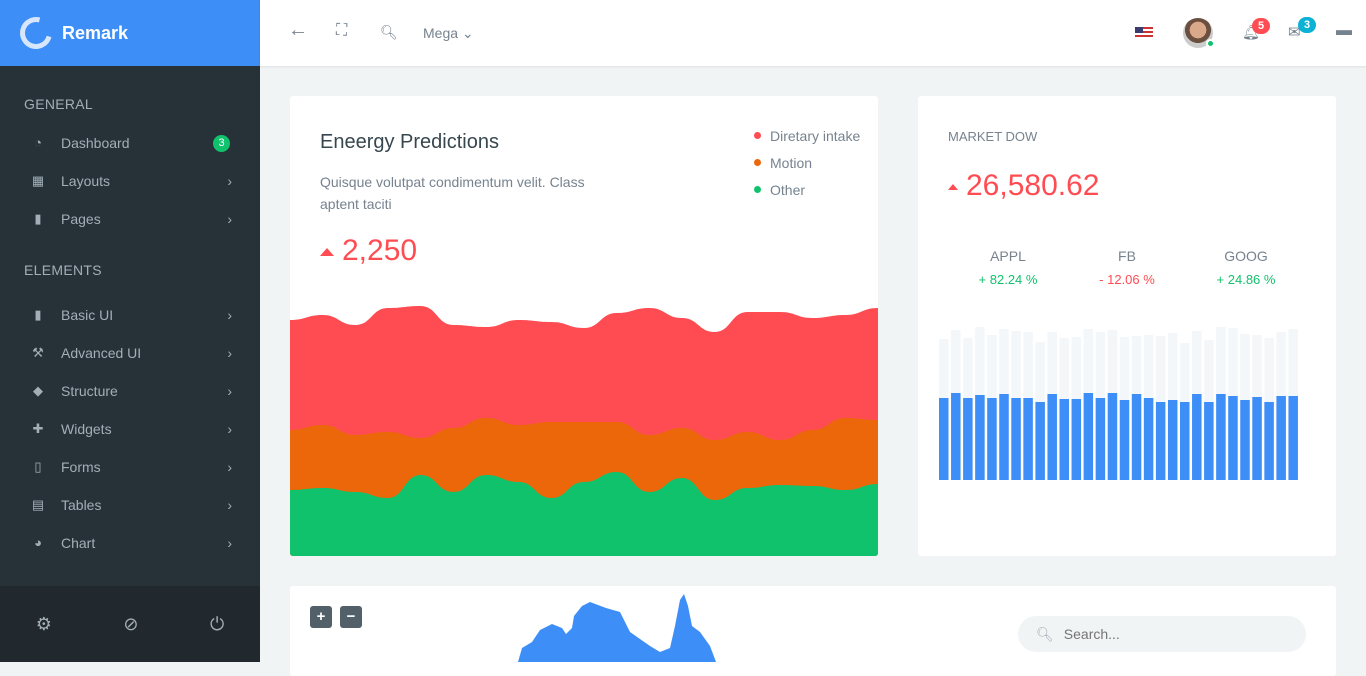 This screenshot has width=1366, height=676. I want to click on fullscreen-icon: ⛶, so click(342, 30).